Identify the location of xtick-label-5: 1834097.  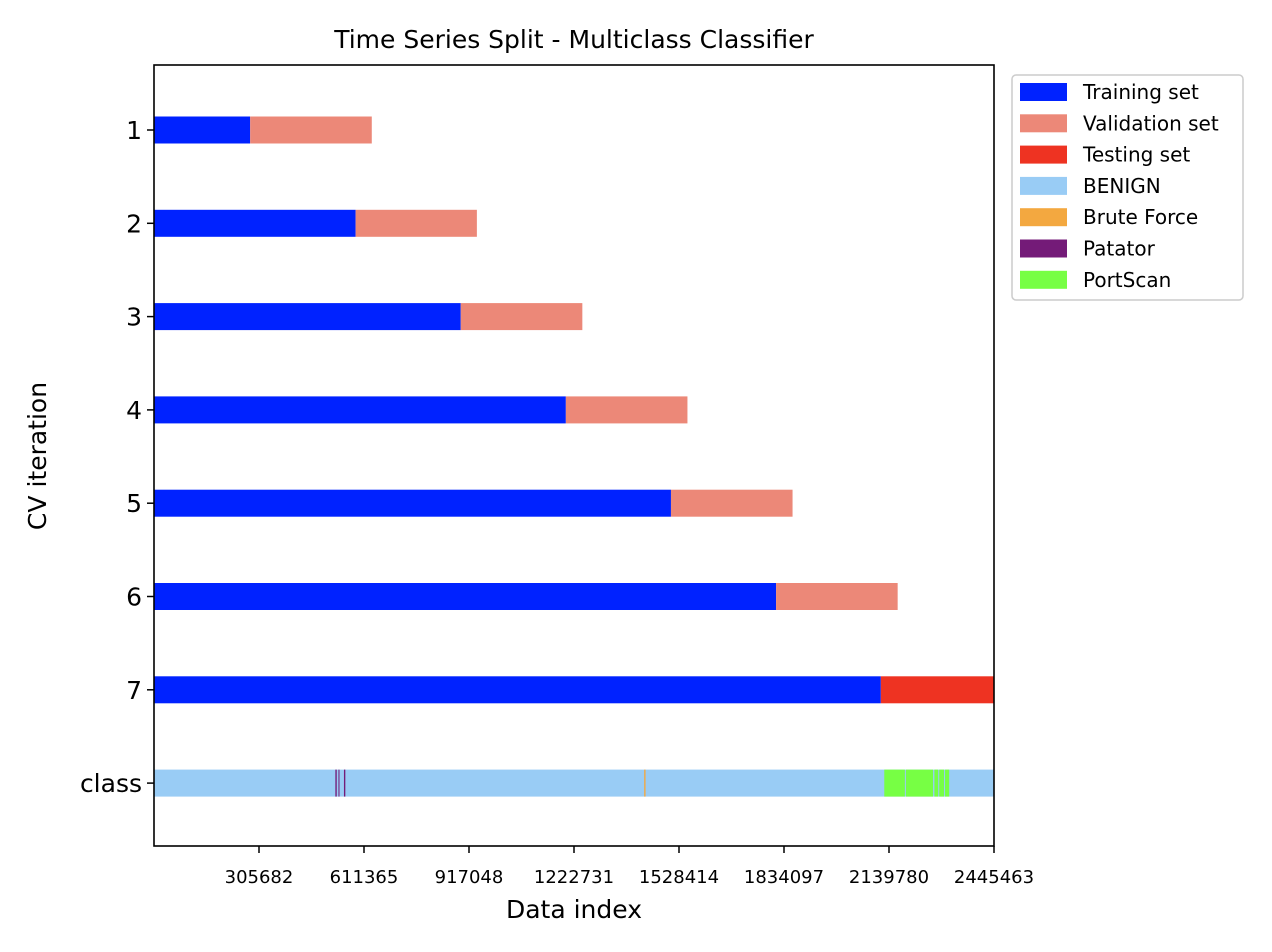
(784, 877).